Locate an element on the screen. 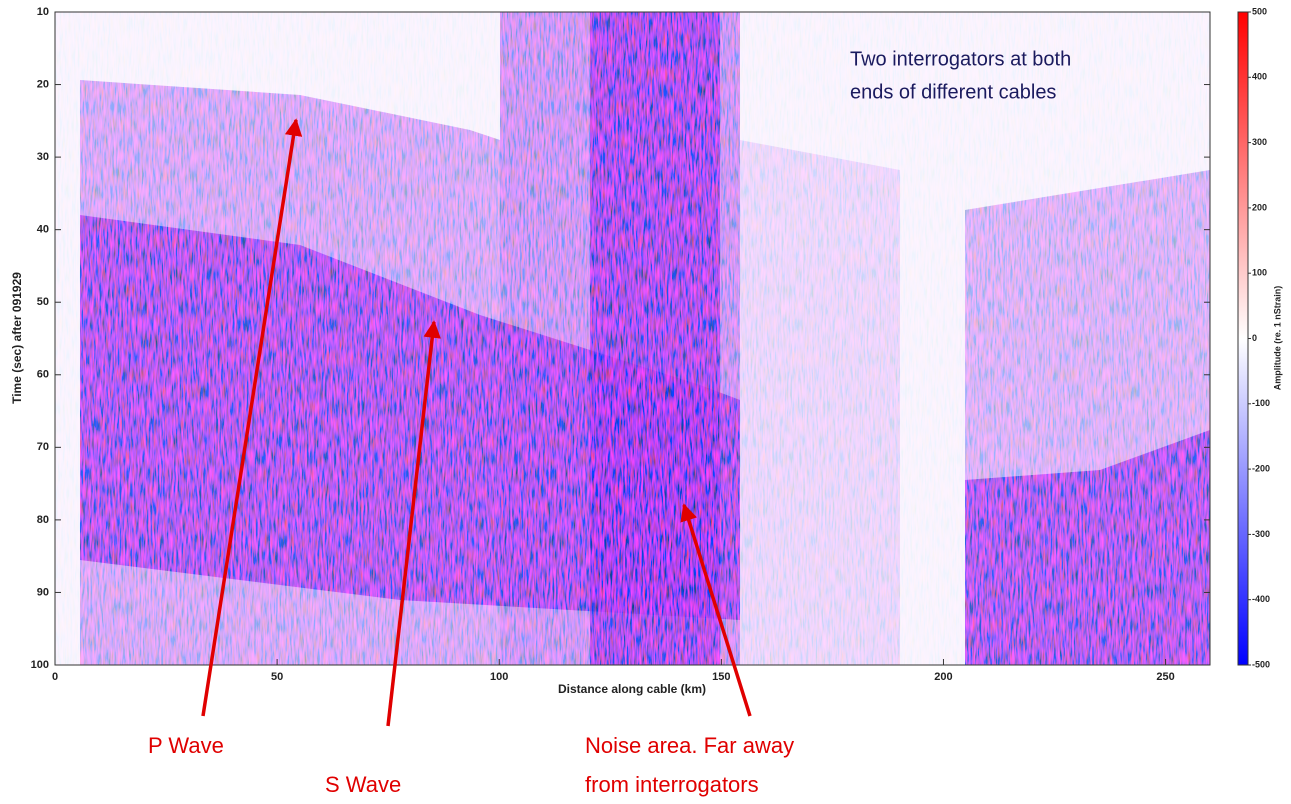  annotation: Noise area. Far away is located at coordinates (689, 745).